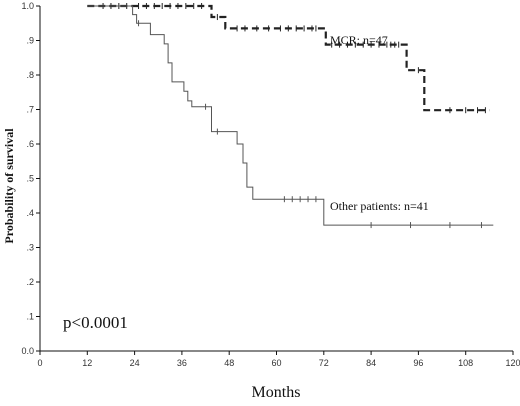 This screenshot has width=520, height=406. Describe the element at coordinates (30, 144) in the screenshot. I see `y-tick-label: .6` at that location.